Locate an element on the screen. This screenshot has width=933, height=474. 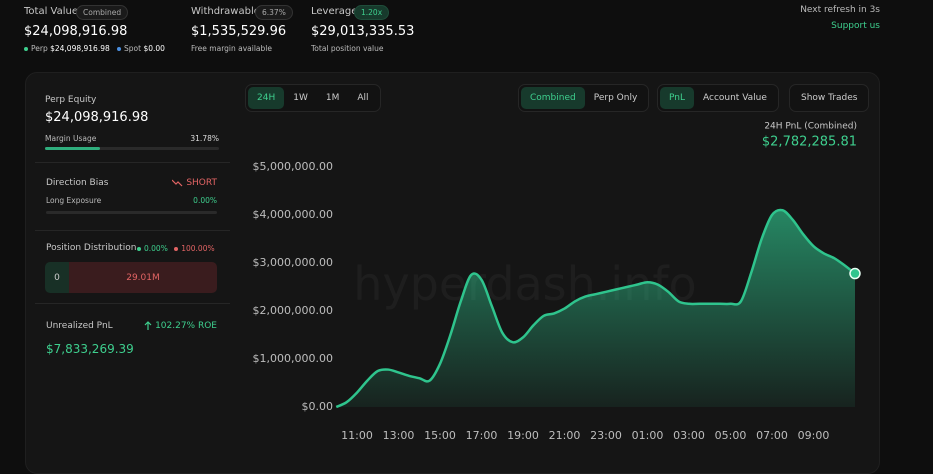
value: 100.00% is located at coordinates (198, 248).